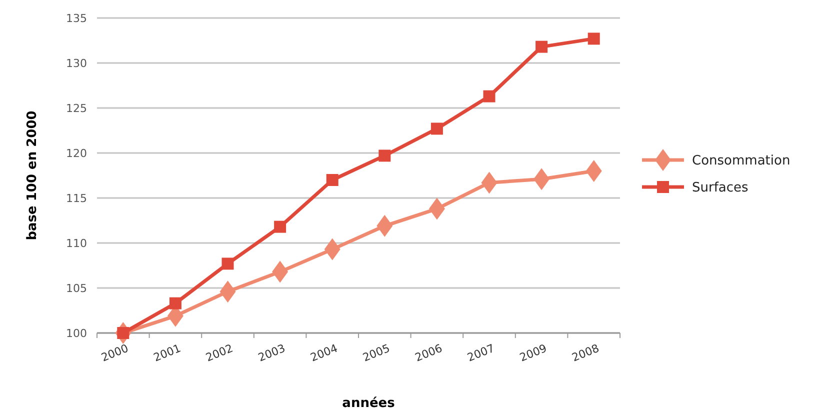  What do you see at coordinates (428, 353) in the screenshot?
I see `x-tick-label: 2006` at bounding box center [428, 353].